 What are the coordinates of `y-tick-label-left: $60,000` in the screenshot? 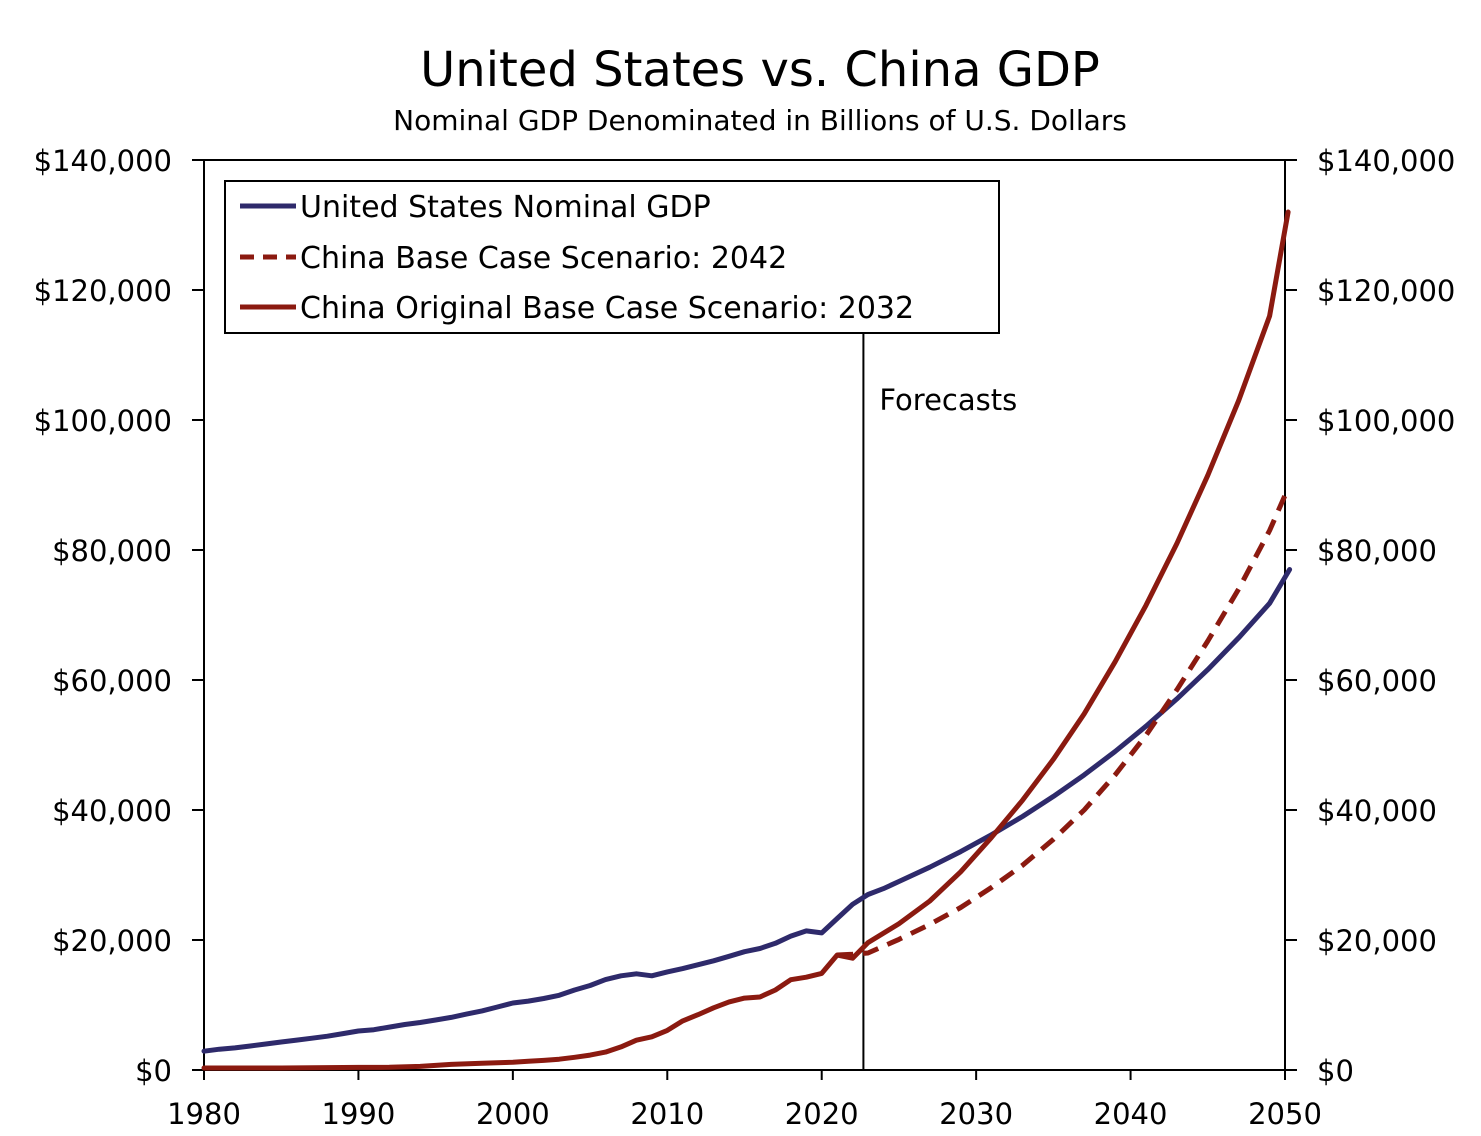 It's located at (112, 681).